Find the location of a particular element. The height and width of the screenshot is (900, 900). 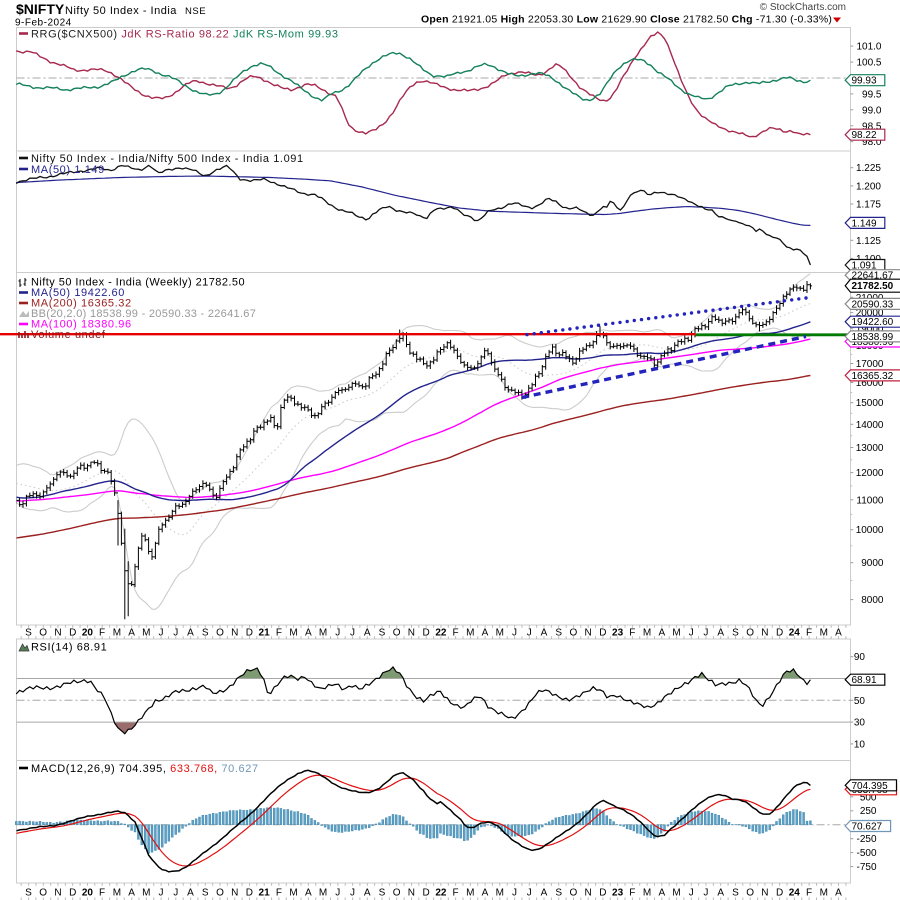

svg-text: 8000 is located at coordinates (872, 600).